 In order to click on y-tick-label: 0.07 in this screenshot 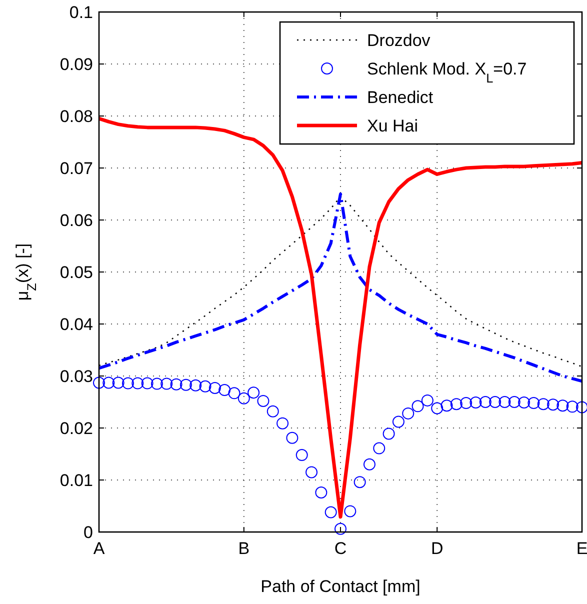, I will do `click(76, 168)`.